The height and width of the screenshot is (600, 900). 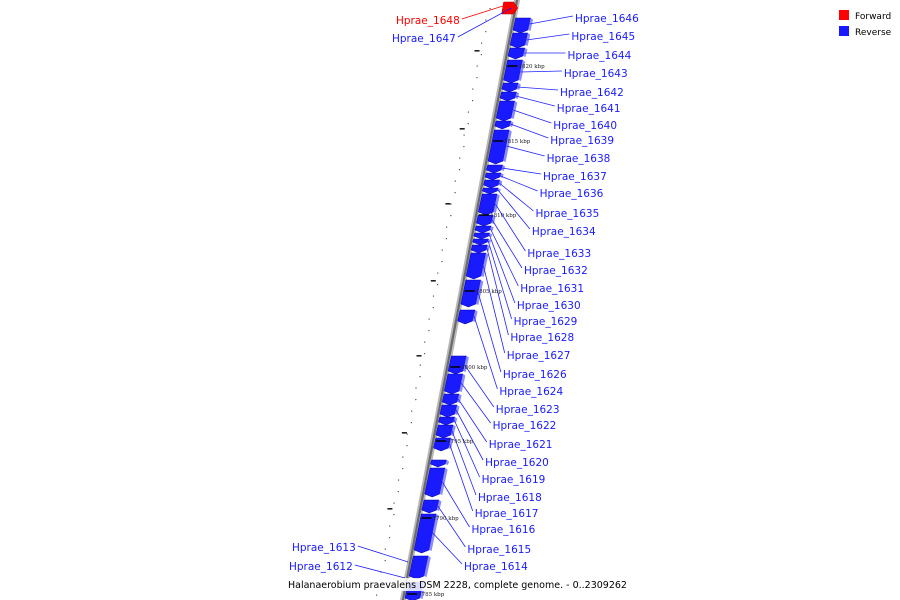 What do you see at coordinates (546, 322) in the screenshot?
I see `gene-label-hprae_1629: Hprae_1629` at bounding box center [546, 322].